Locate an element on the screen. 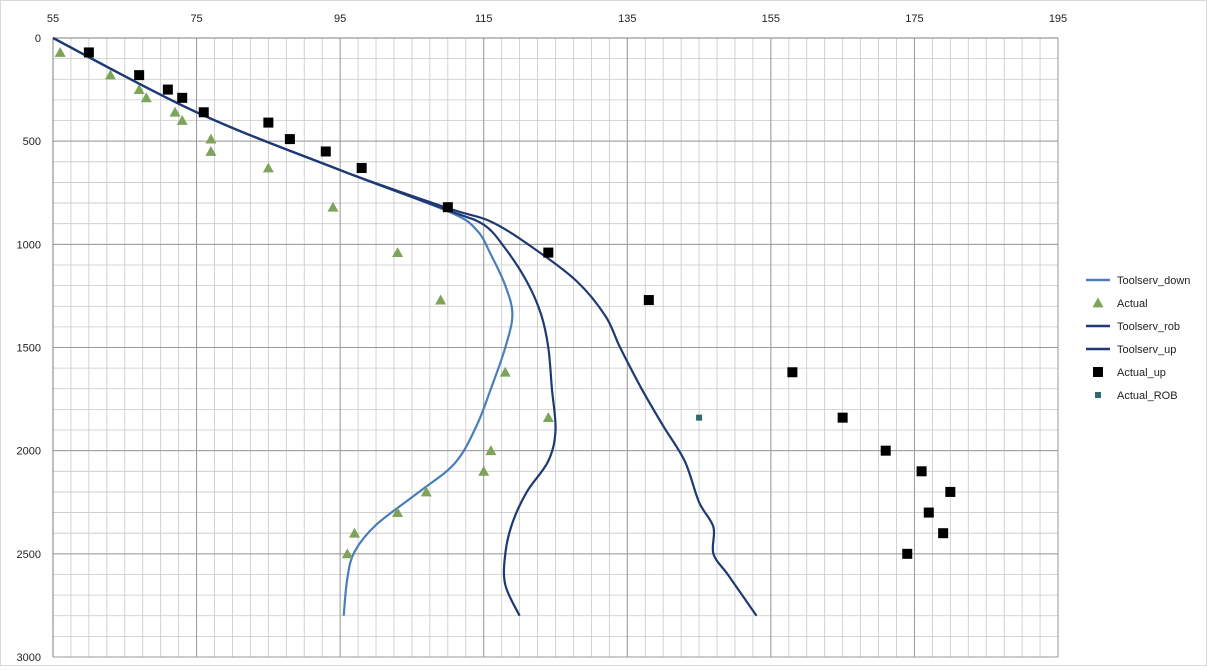  legend-item: Actual is located at coordinates (1120, 303).